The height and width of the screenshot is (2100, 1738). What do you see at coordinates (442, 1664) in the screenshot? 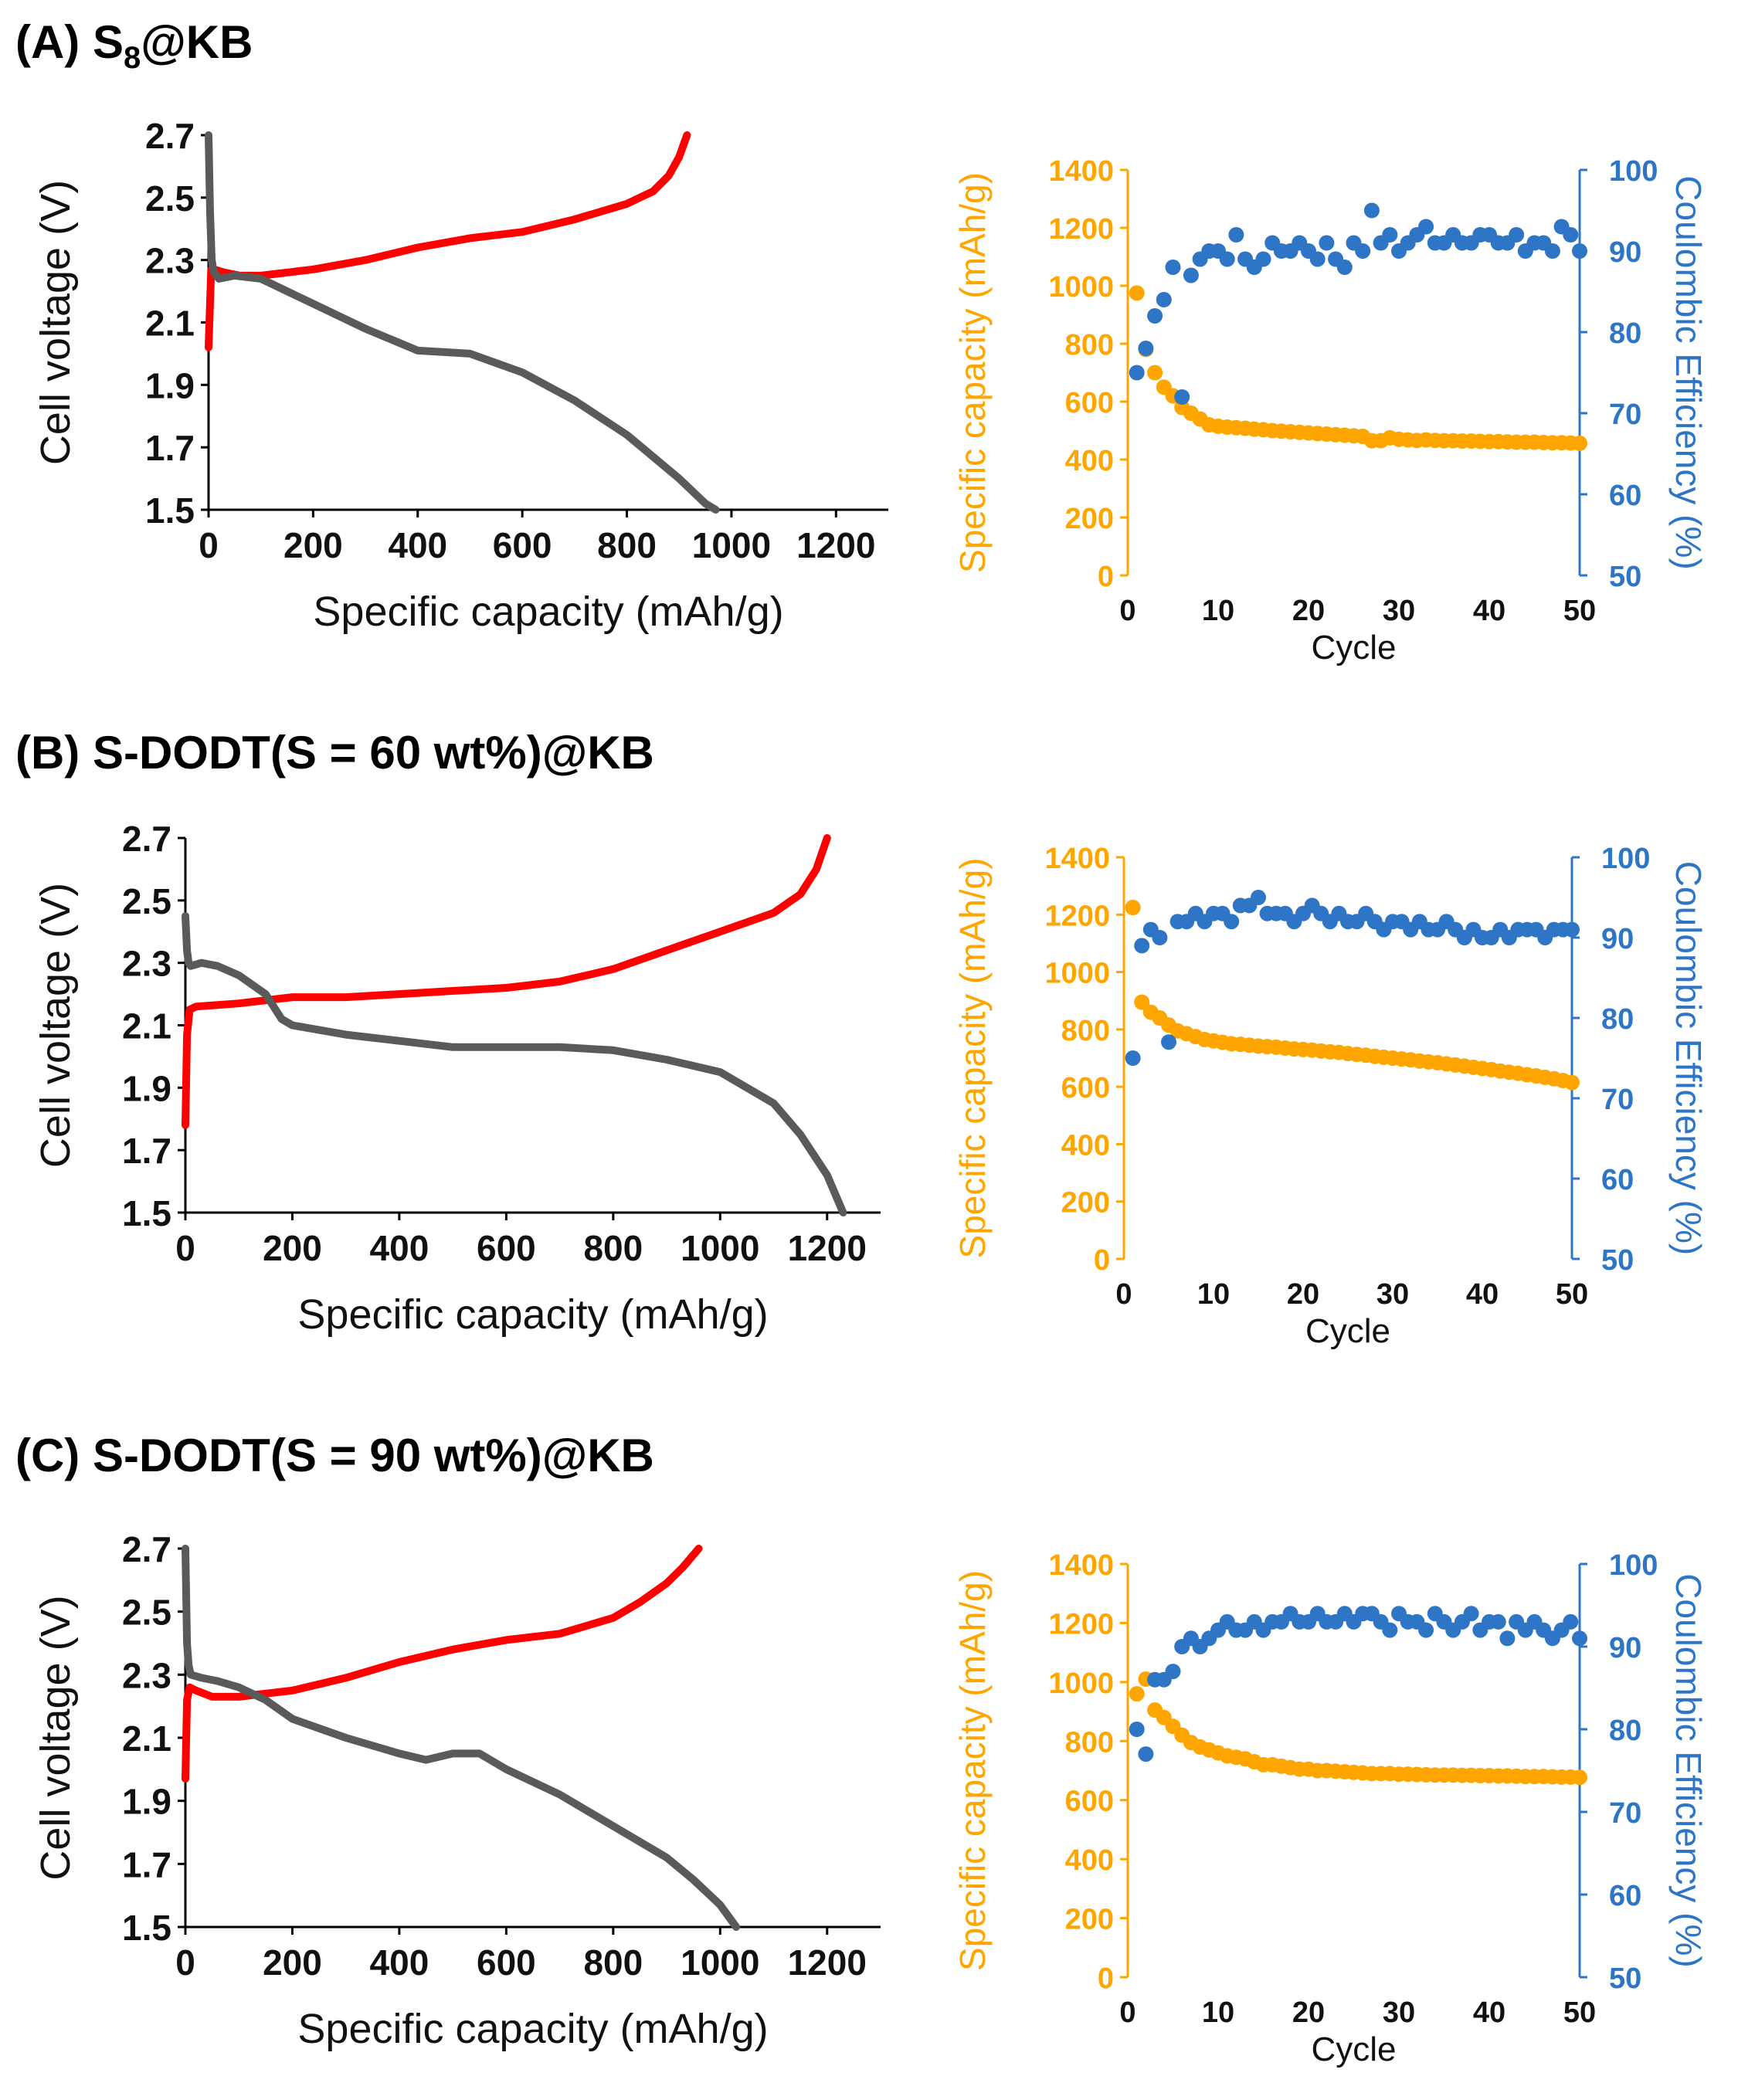
I see `charge-curve` at bounding box center [442, 1664].